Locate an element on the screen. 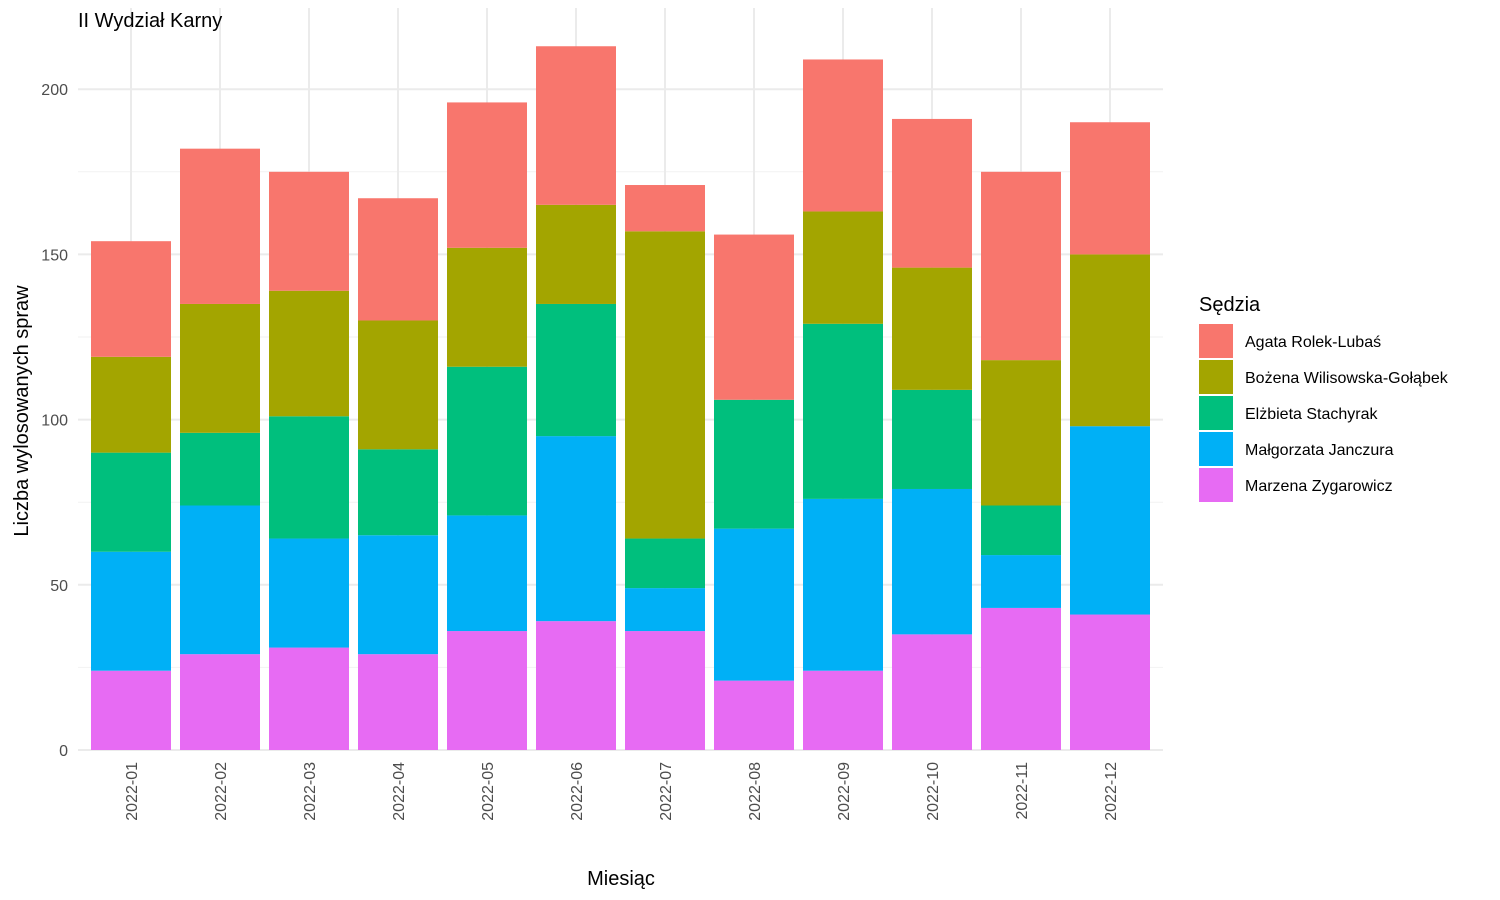  bar-segment: Elżbieta Stachyrak: 37 is located at coordinates (309, 477).